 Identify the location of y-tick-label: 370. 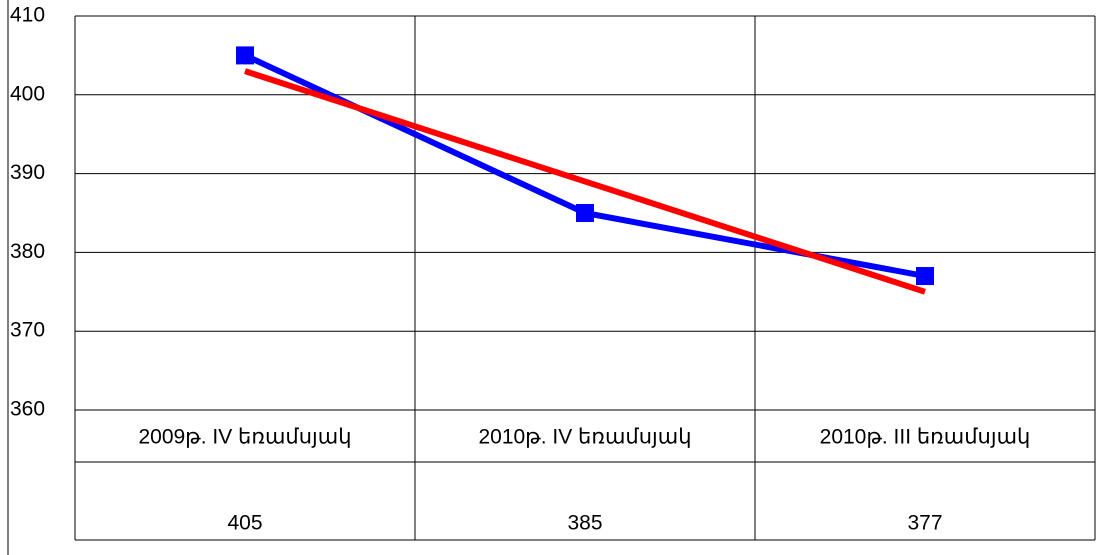
(27, 330).